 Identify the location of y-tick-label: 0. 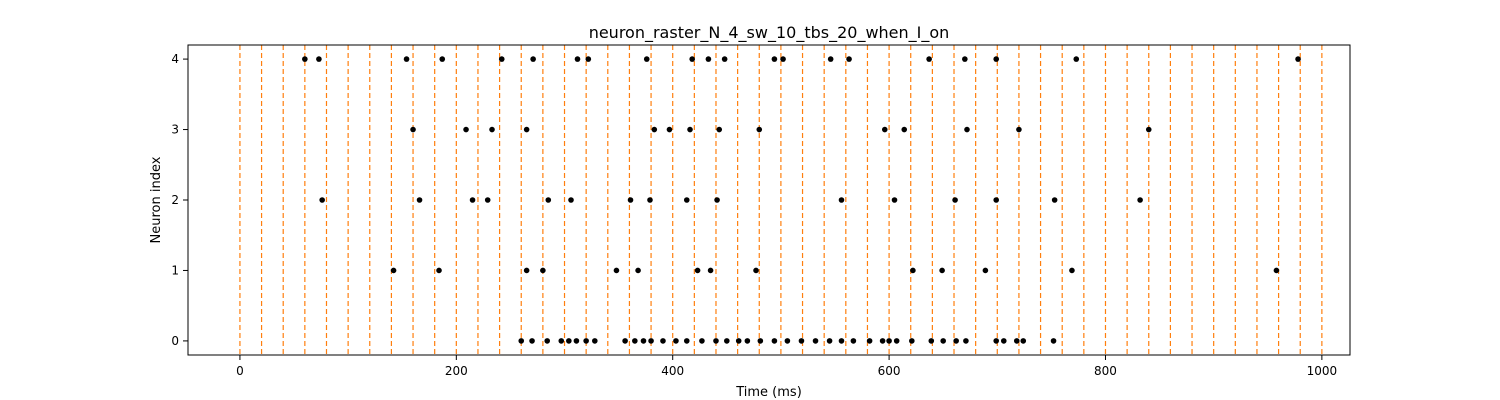
(175, 341).